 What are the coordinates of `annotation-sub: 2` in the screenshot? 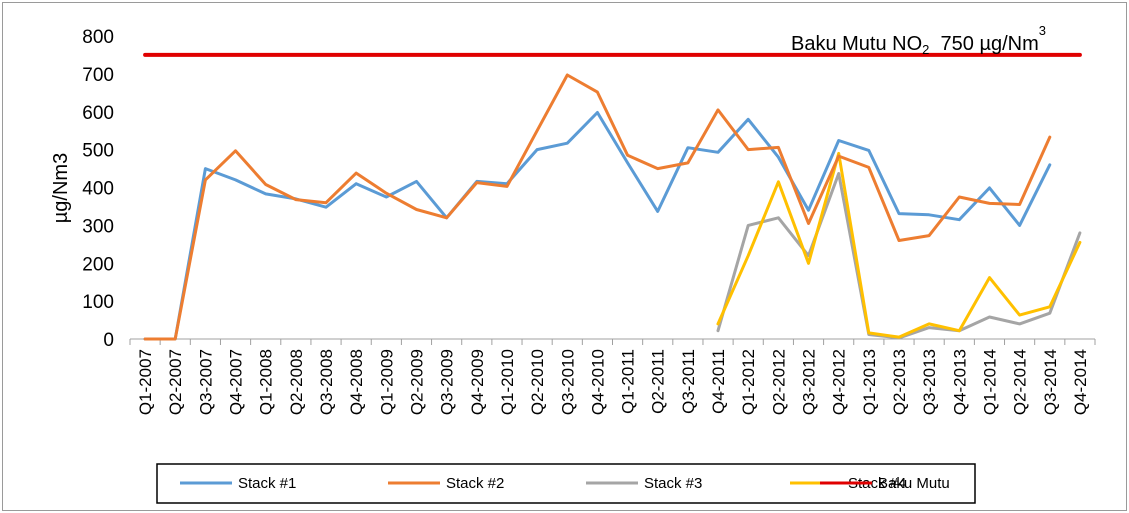 It's located at (925, 49).